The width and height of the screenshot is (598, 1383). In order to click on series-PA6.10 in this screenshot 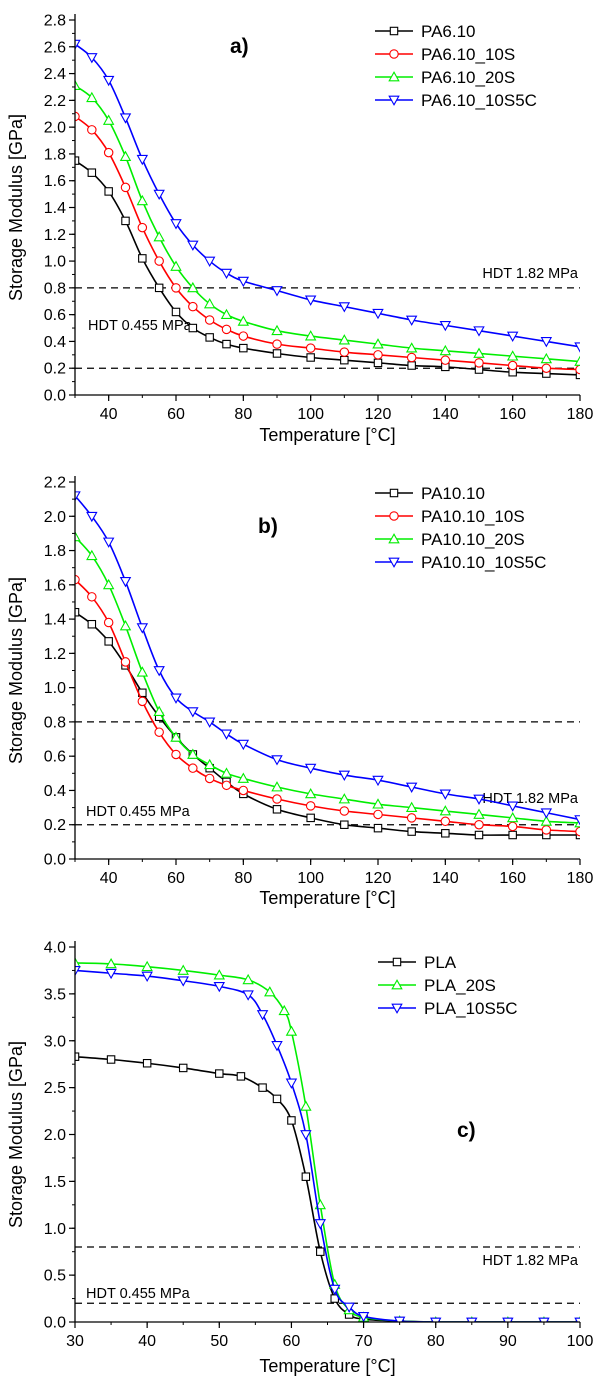, I will do `click(327, 268)`.